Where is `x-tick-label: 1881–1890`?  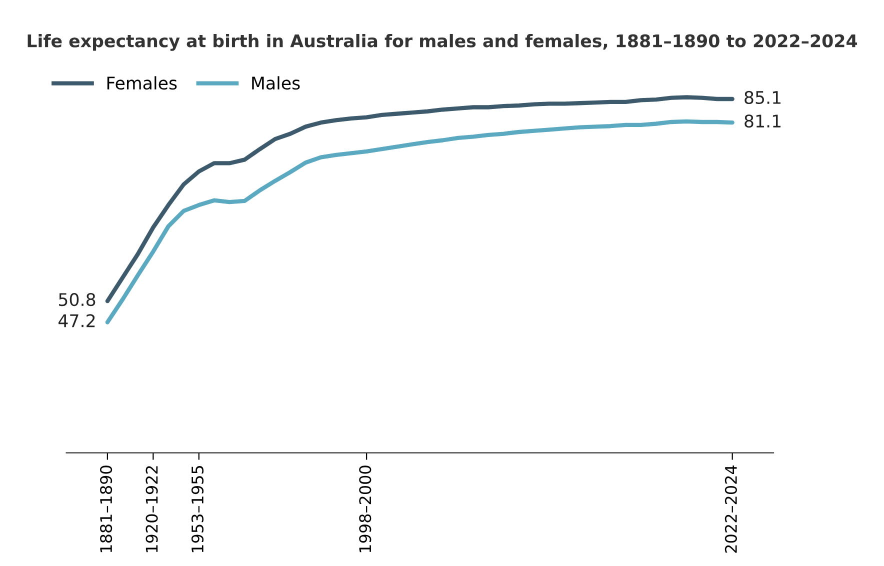
x-tick-label: 1881–1890 is located at coordinates (106, 509).